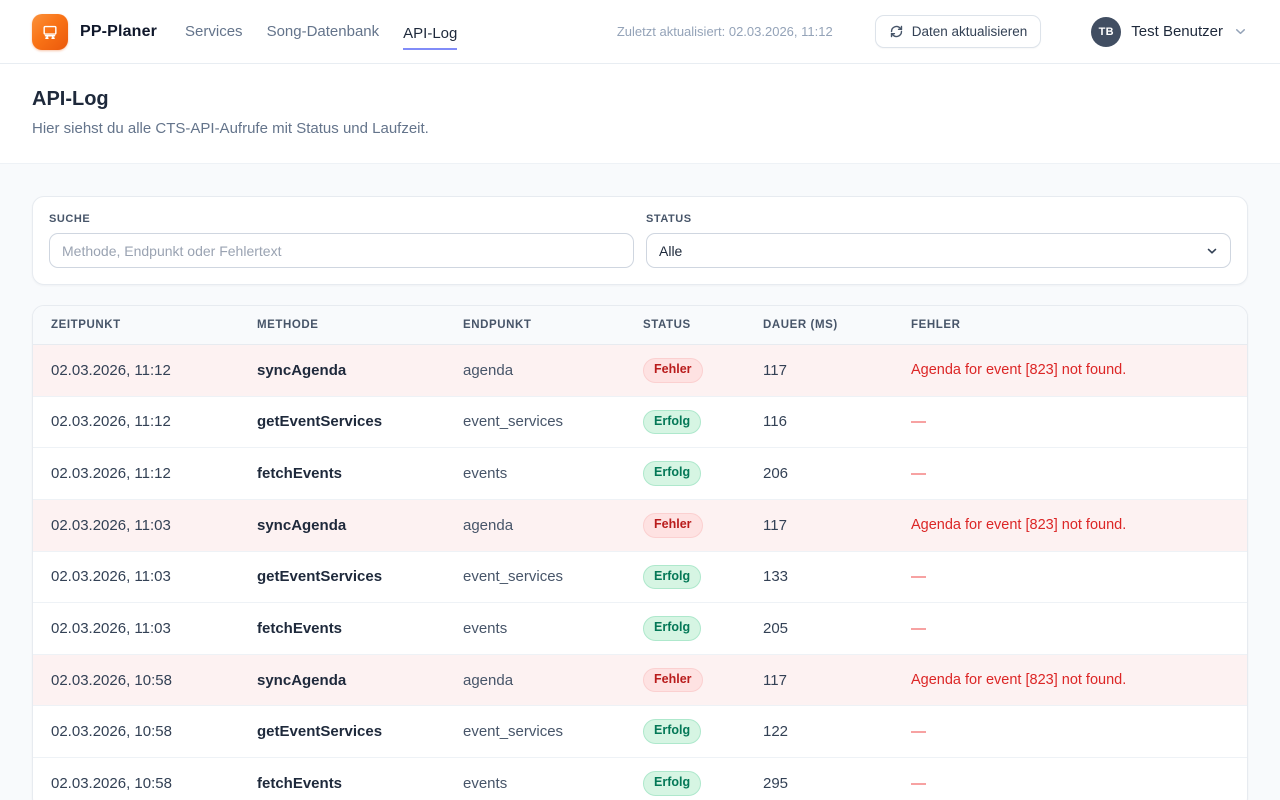 This screenshot has width=1280, height=800. I want to click on app-logo, so click(50, 31).